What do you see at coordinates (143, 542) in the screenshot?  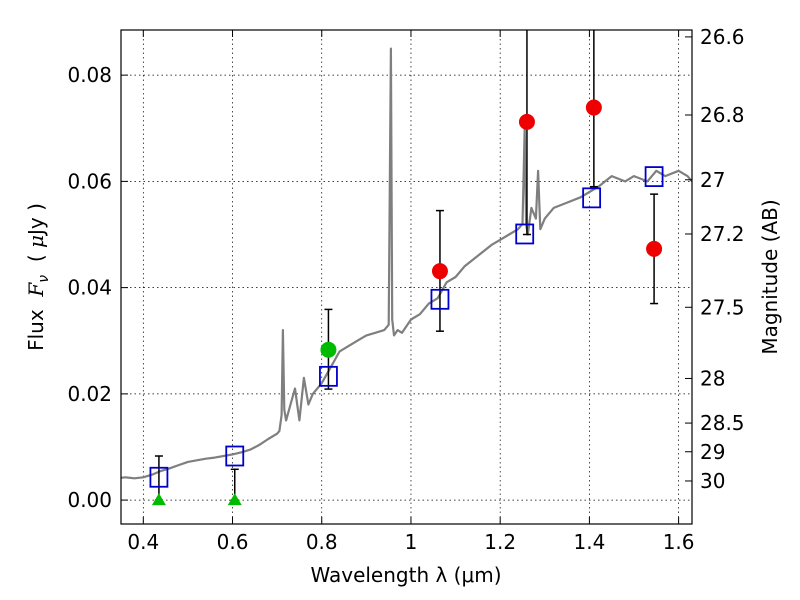 I see `x-tick-label: 0.4` at bounding box center [143, 542].